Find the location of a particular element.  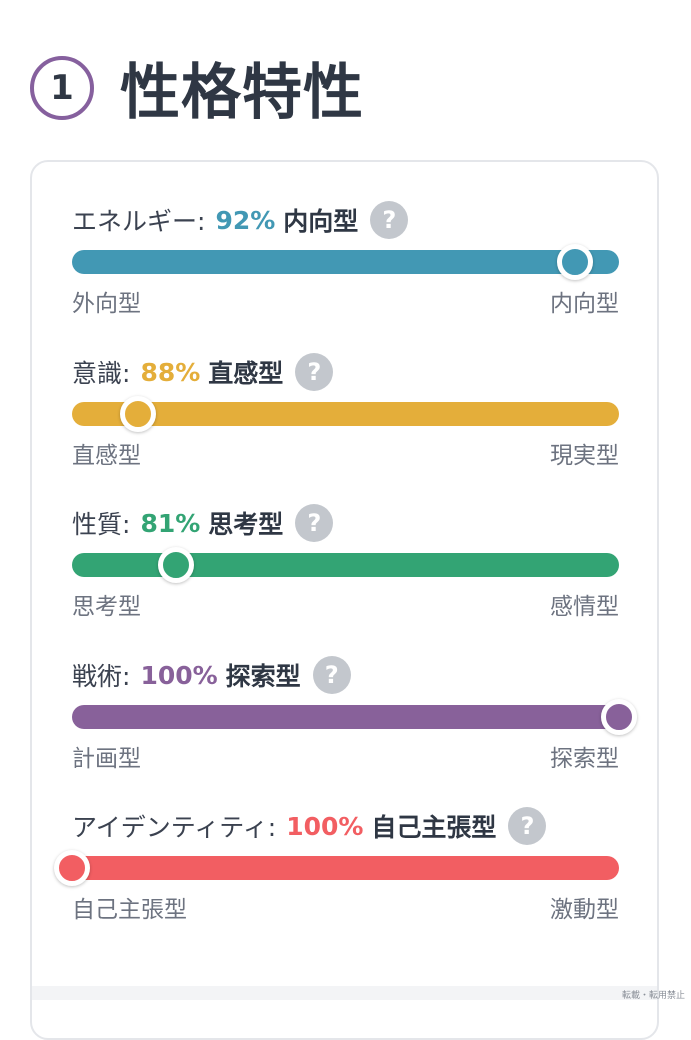

trait-scale-labels: 思考型 感情型 is located at coordinates (345, 604).